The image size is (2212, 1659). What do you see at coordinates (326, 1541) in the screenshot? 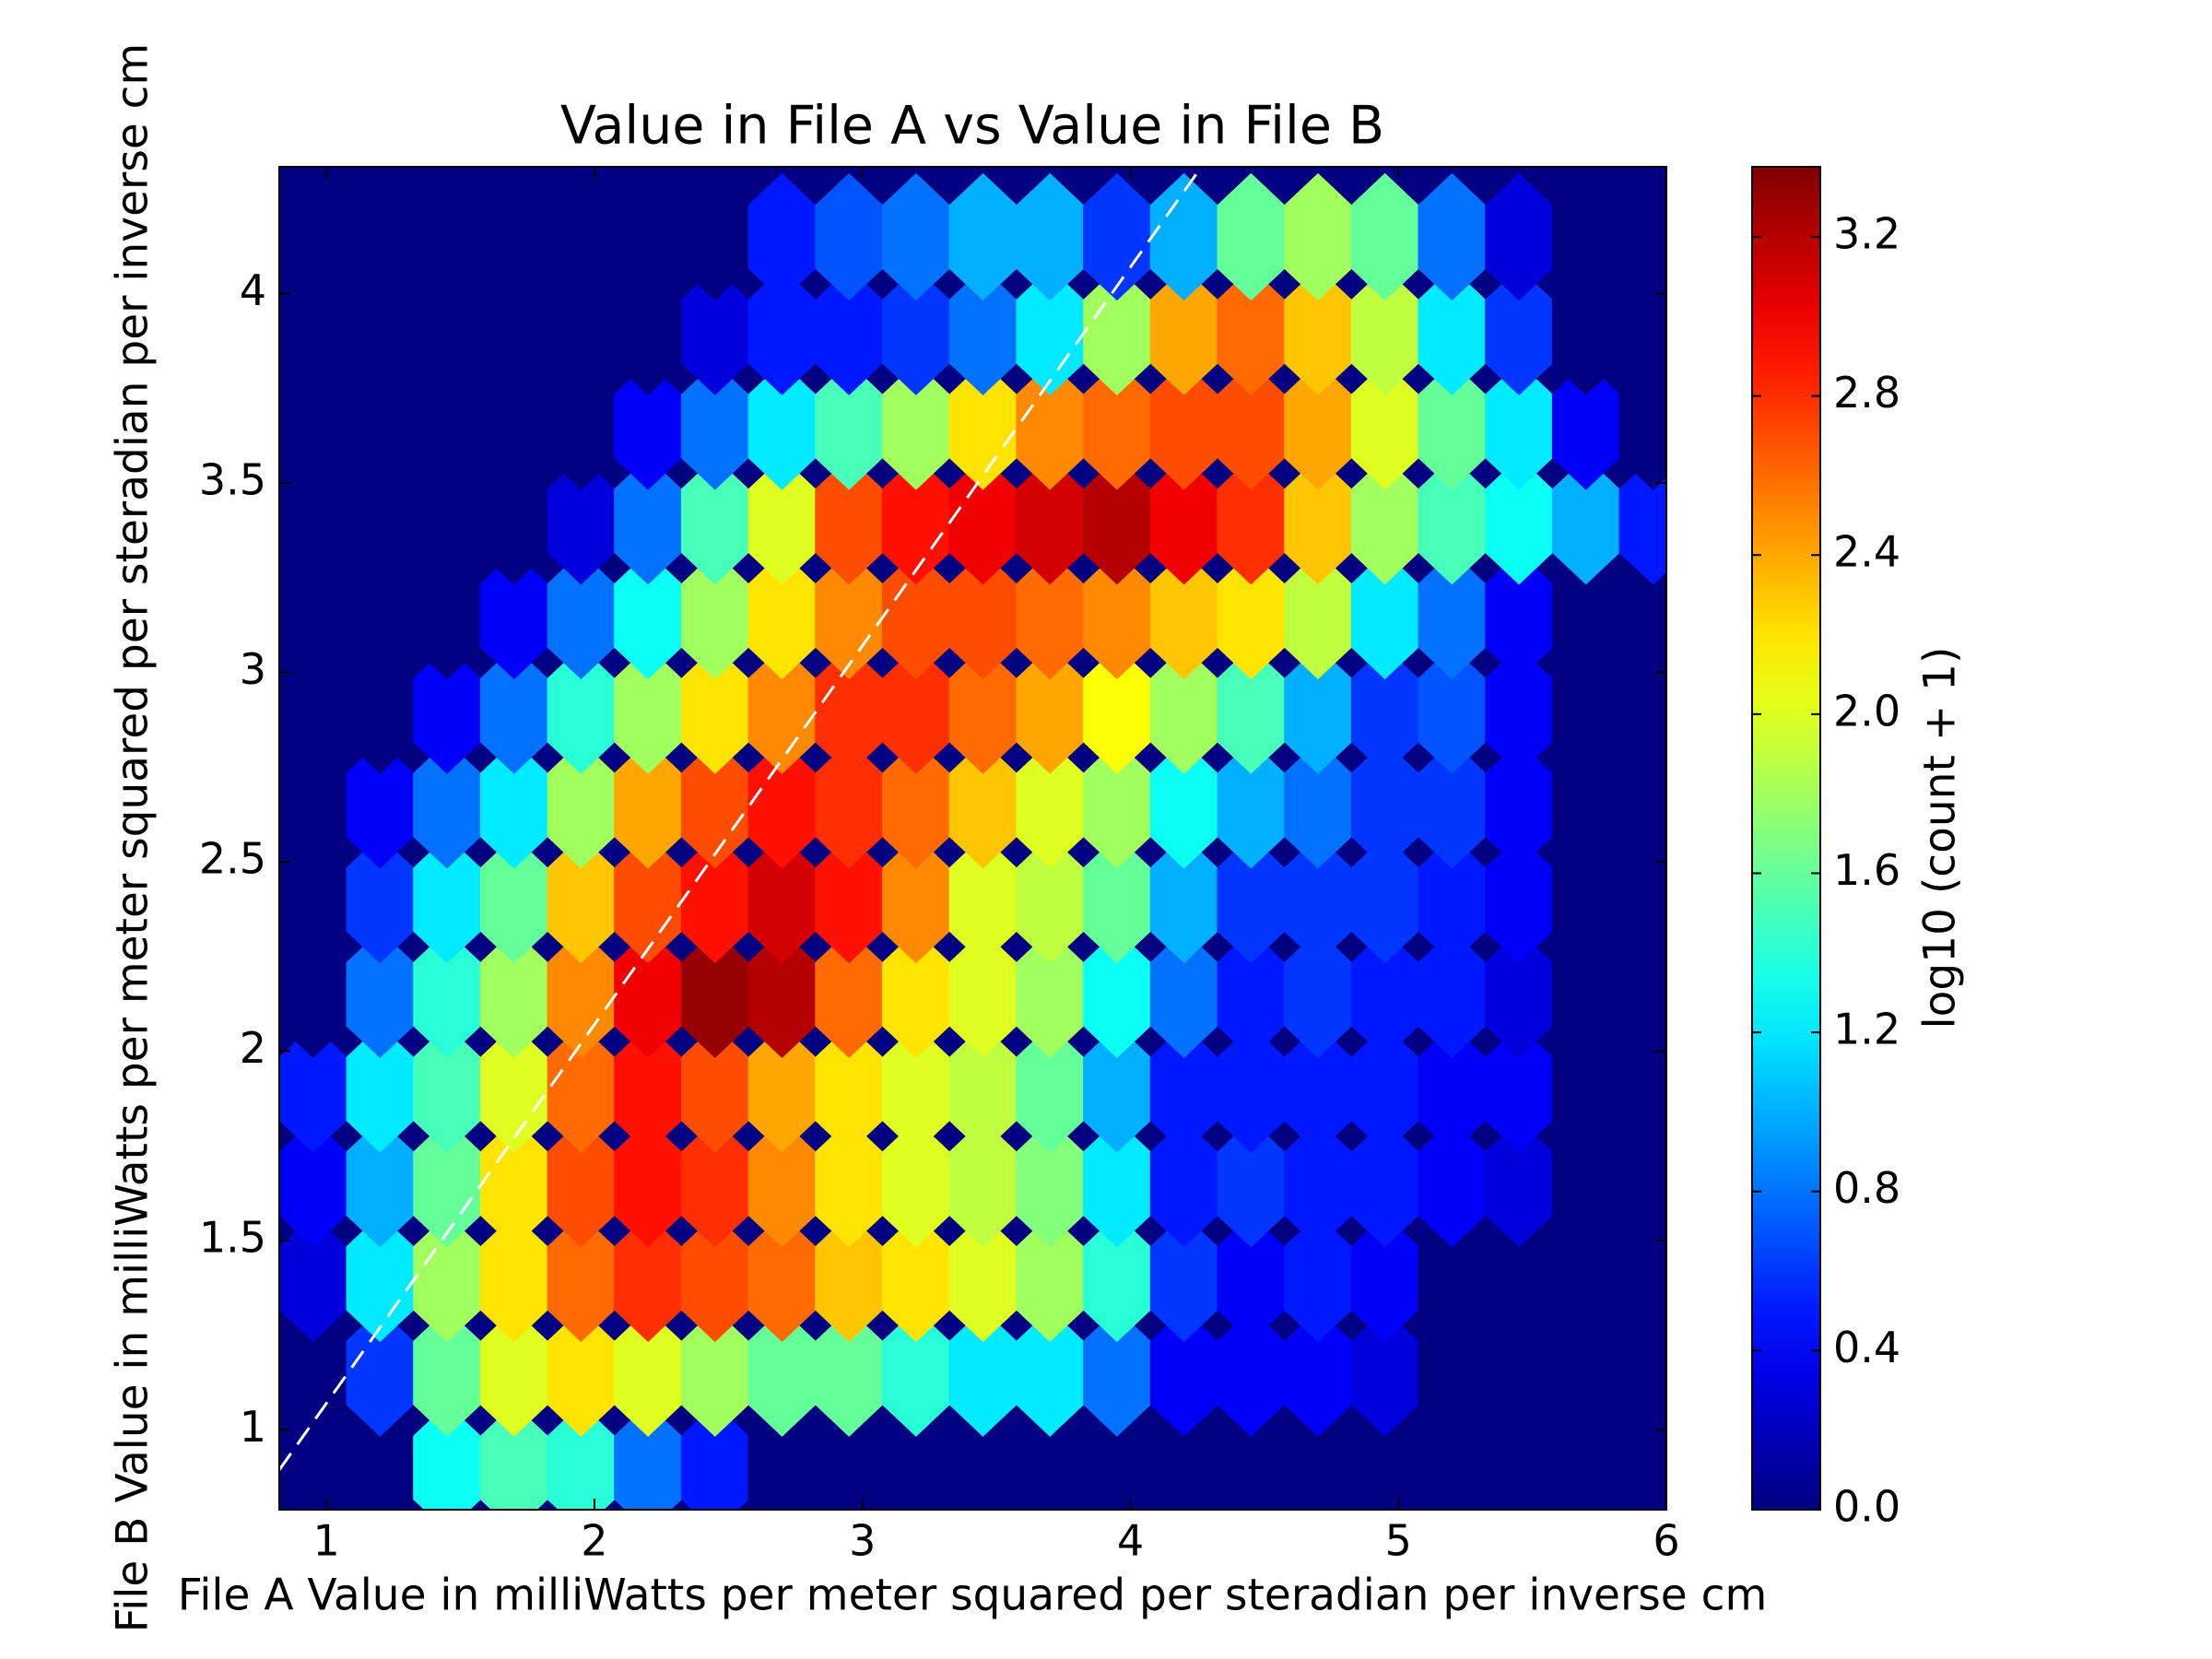
I see `x-tick-label: 1` at bounding box center [326, 1541].